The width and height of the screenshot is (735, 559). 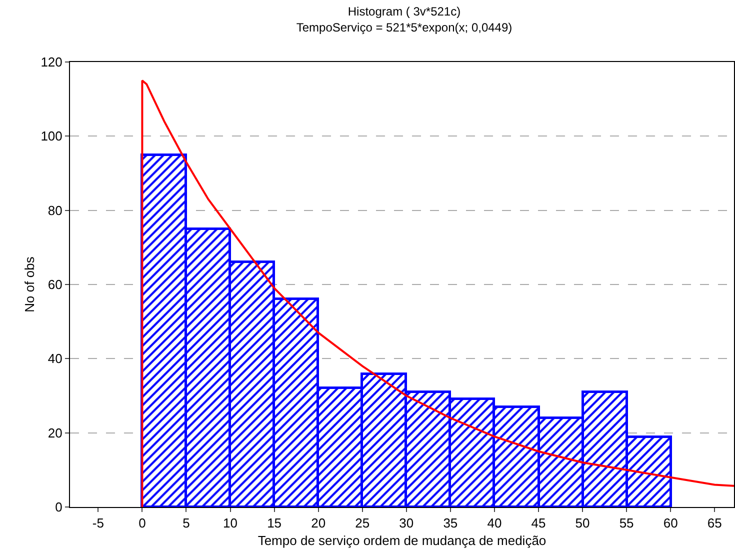 I want to click on x-tick-label: 30, so click(x=406, y=523).